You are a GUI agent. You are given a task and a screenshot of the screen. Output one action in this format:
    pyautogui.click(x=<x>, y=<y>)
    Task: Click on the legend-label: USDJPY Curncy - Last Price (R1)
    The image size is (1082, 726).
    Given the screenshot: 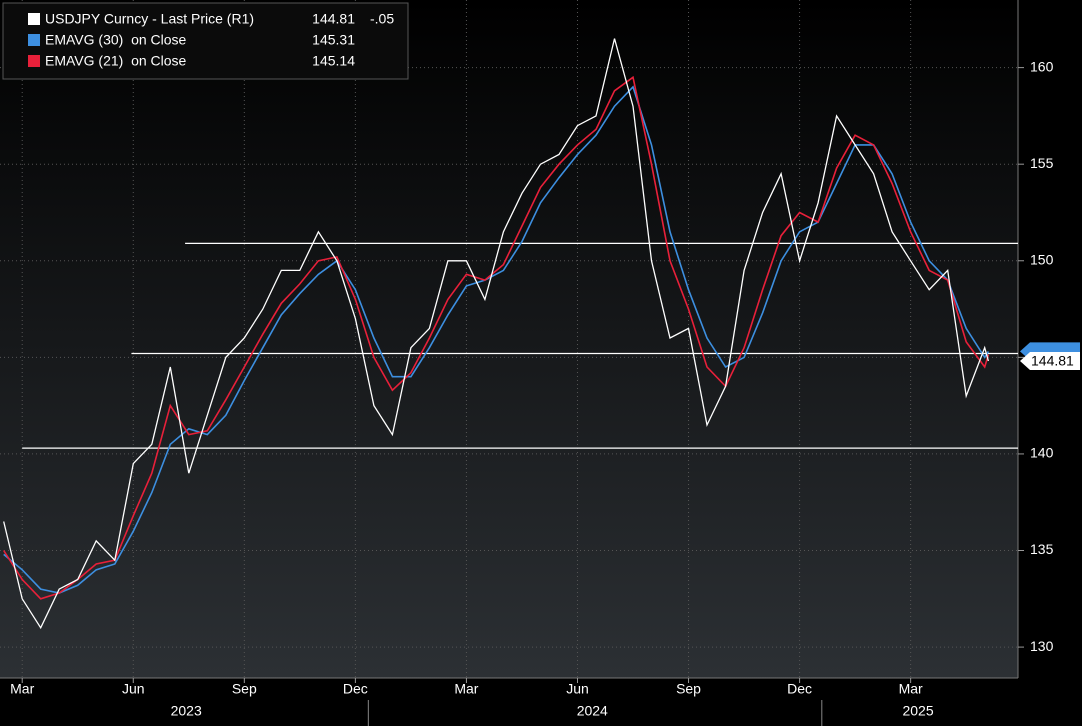 What is the action you would take?
    pyautogui.click(x=149, y=19)
    